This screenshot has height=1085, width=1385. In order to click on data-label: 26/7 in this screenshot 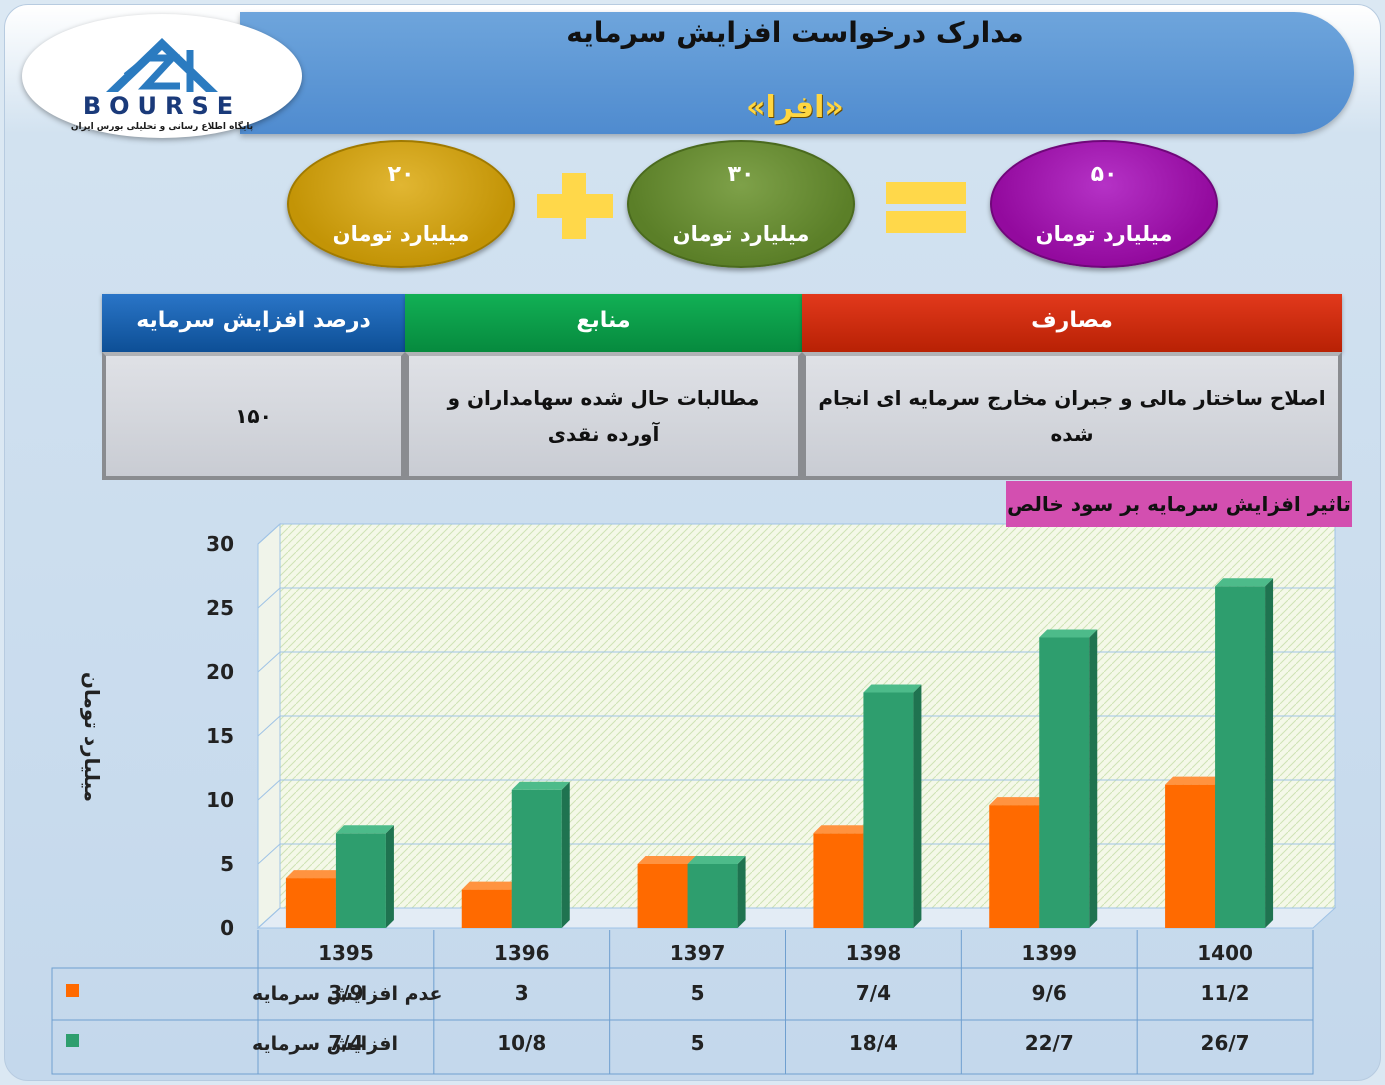, I will do `click(1225, 1043)`.